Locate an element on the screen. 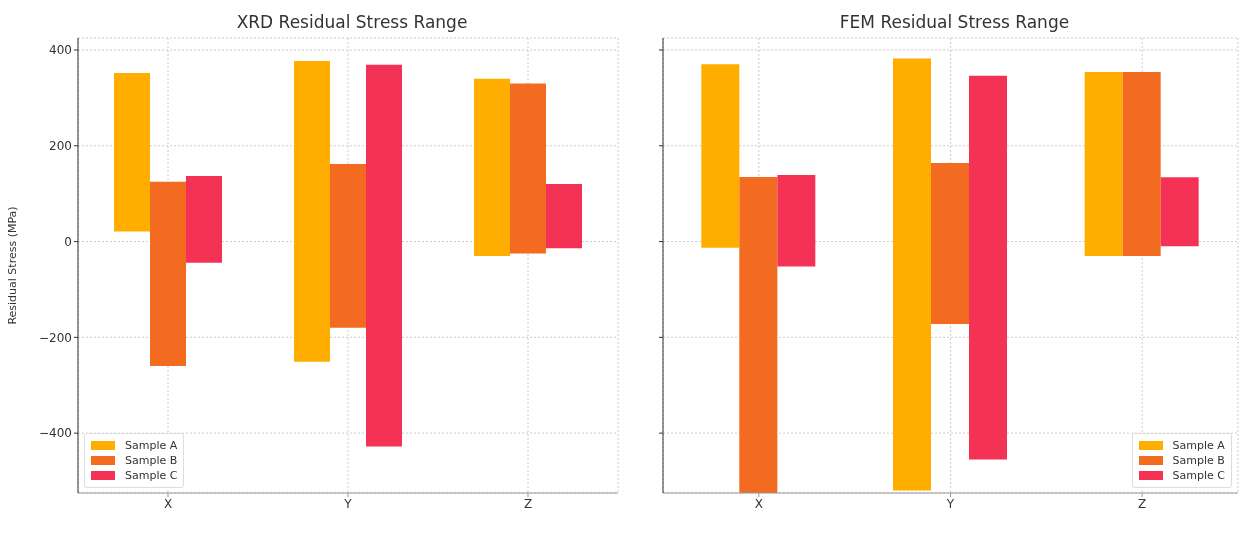  y-axis-title: Residual Stress (MPa) is located at coordinates (12, 265).